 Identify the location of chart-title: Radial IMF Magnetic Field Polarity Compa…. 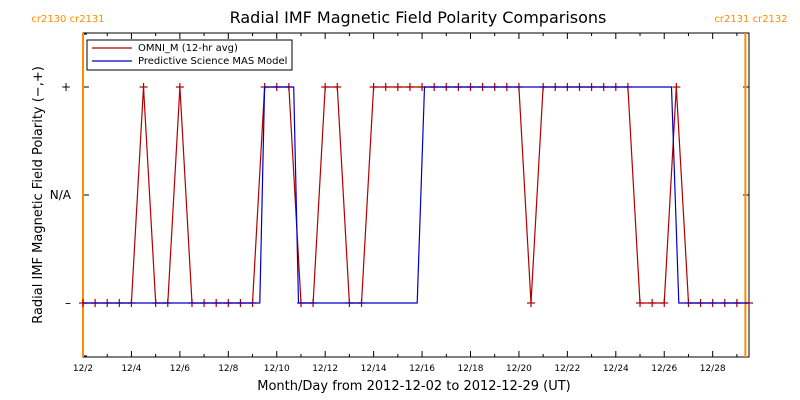
(418, 17).